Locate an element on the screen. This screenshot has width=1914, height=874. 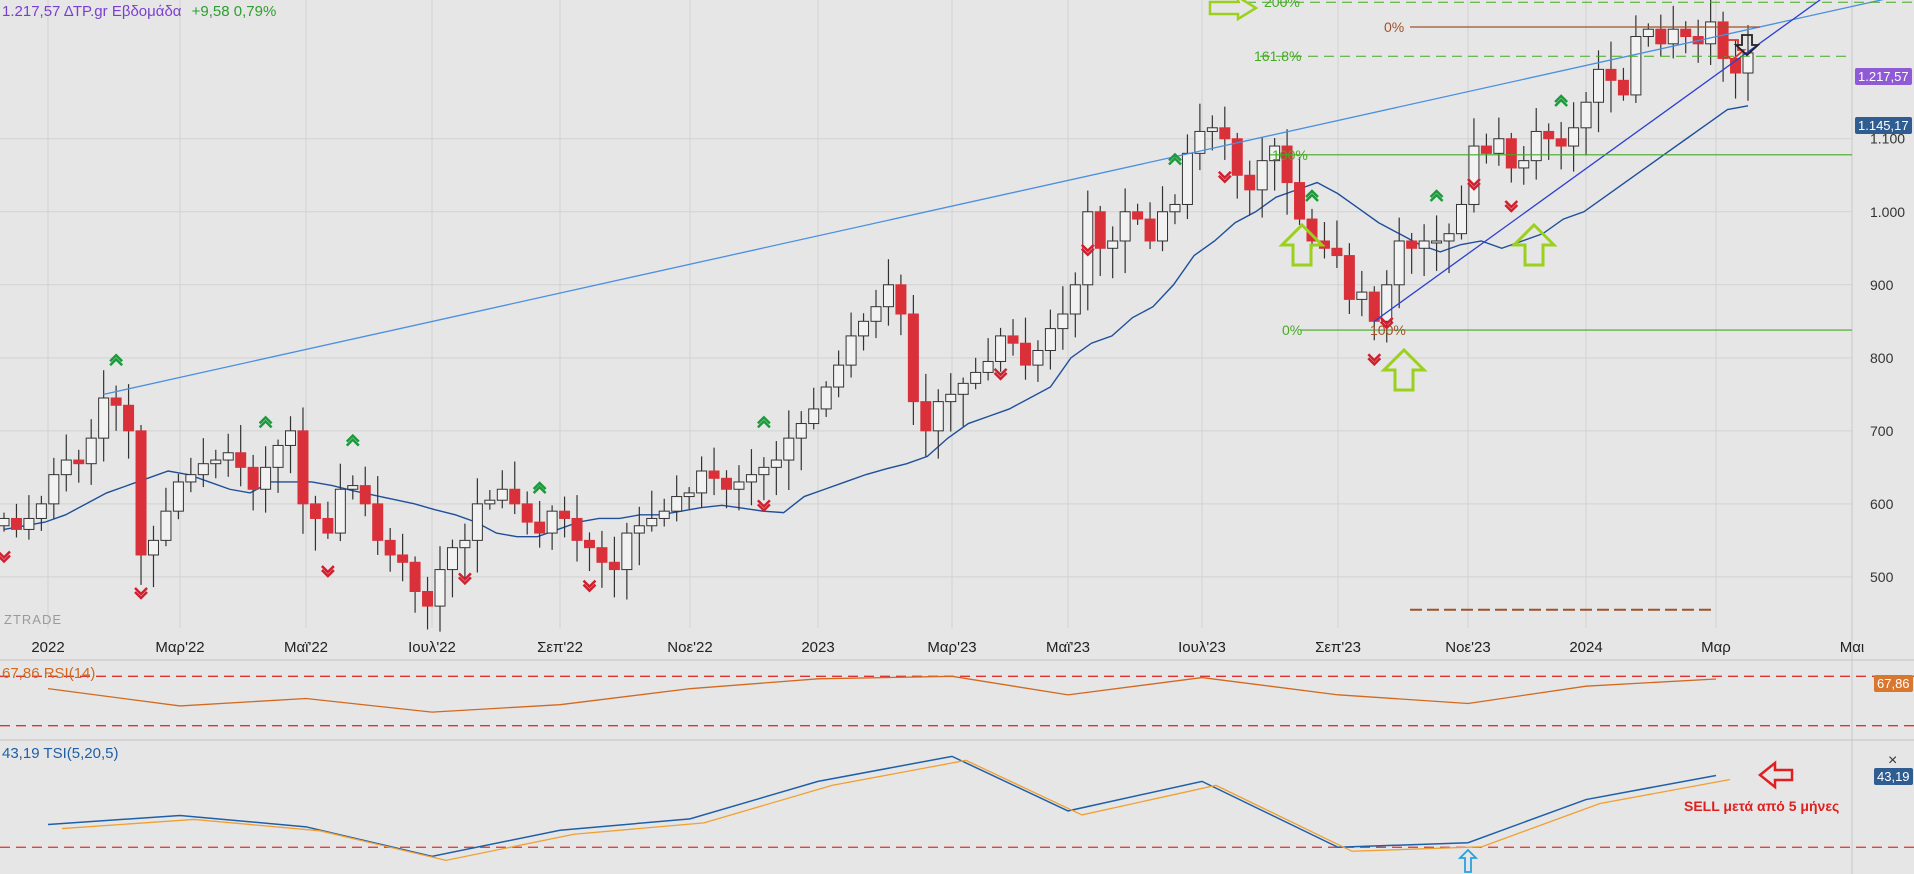
chart-header: 1.217,57 ΔΤΡ.gr Εβδομάδα +9,58 0,79% is located at coordinates (139, 11).